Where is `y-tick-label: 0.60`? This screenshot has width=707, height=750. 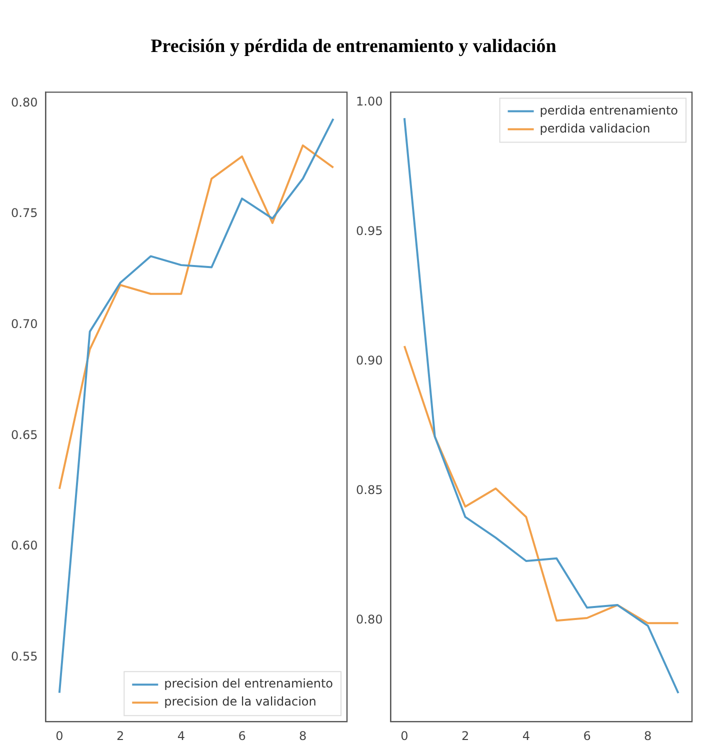
y-tick-label: 0.60 is located at coordinates (24, 545).